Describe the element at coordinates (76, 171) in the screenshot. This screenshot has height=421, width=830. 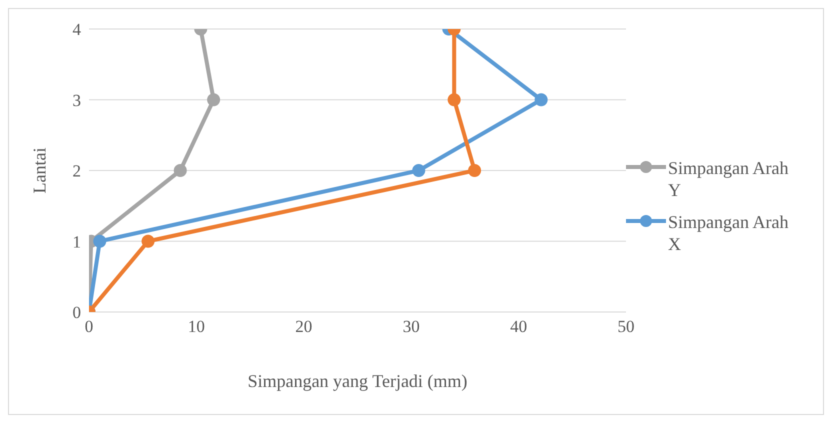
I see `y-tick-label: 2` at that location.